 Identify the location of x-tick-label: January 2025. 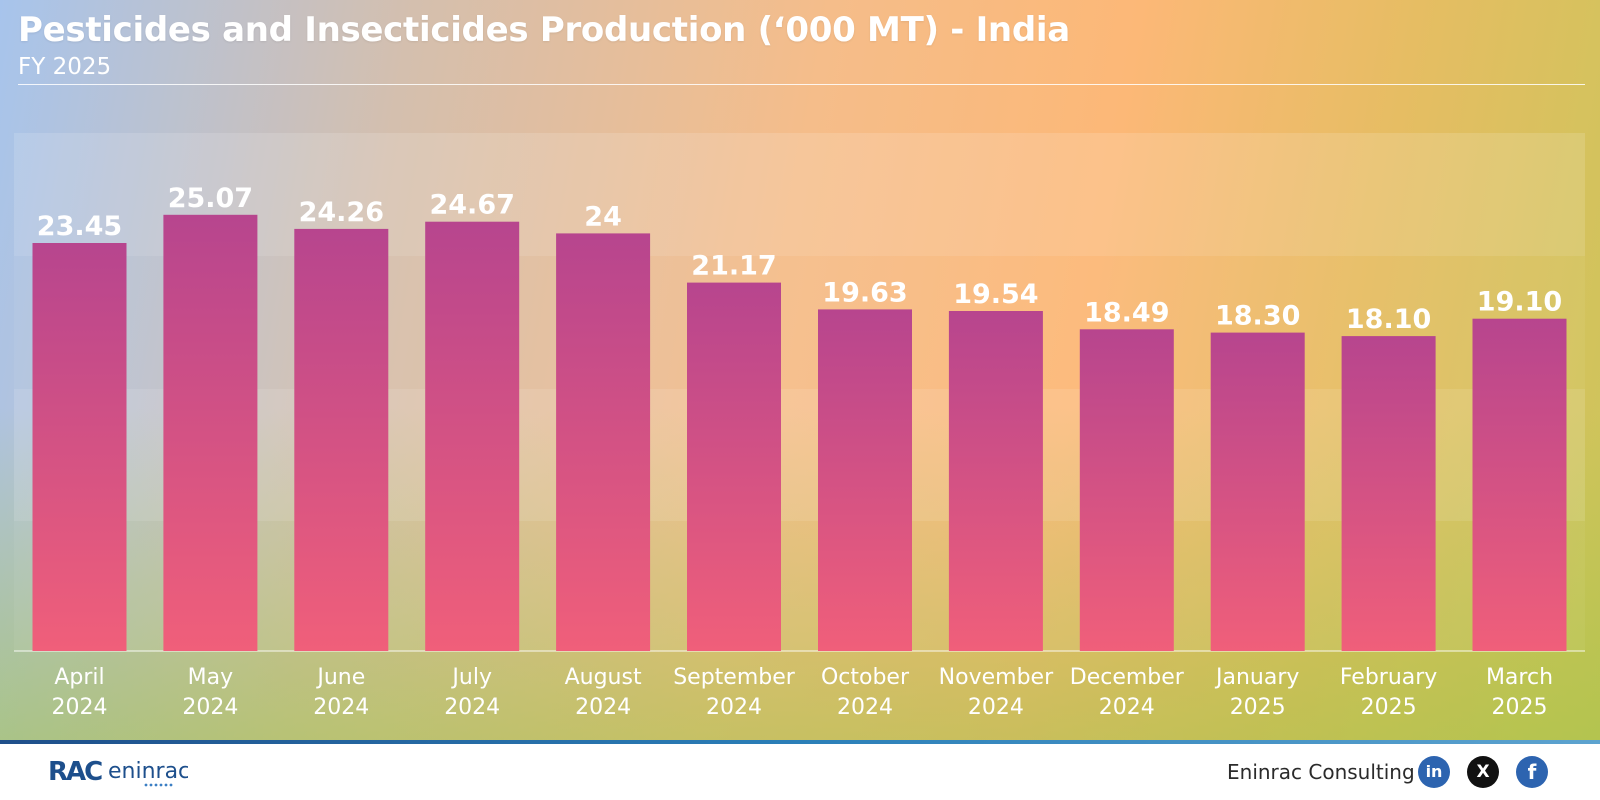
(1256, 692).